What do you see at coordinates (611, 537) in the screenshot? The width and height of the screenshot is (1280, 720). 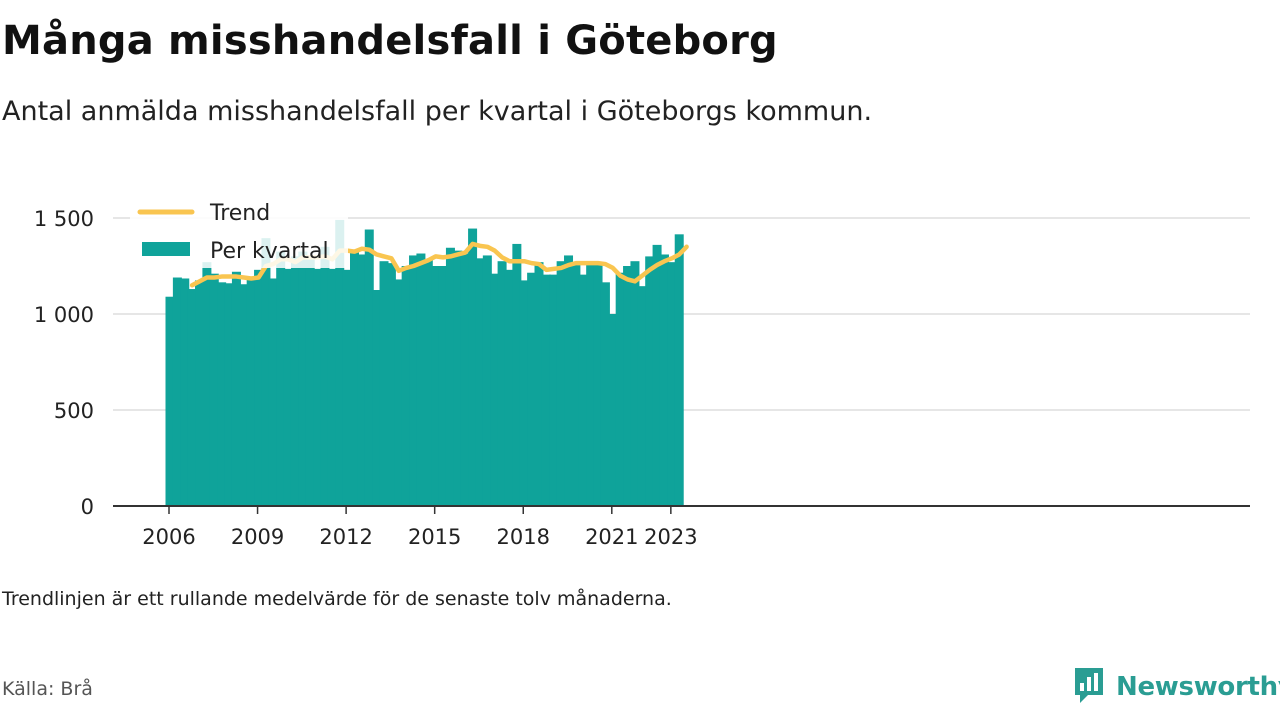 I see `x-tick-label: 2021` at bounding box center [611, 537].